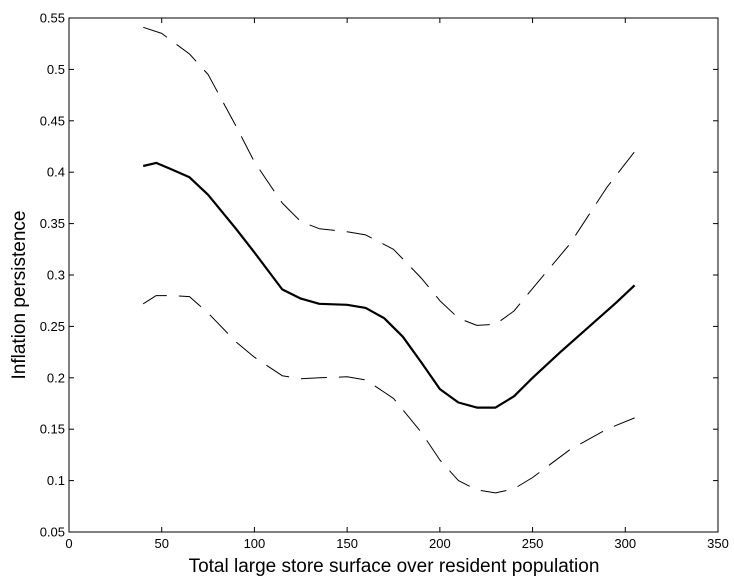 This screenshot has height=578, width=734. What do you see at coordinates (56, 275) in the screenshot?
I see `y-tick-label: 0.3` at bounding box center [56, 275].